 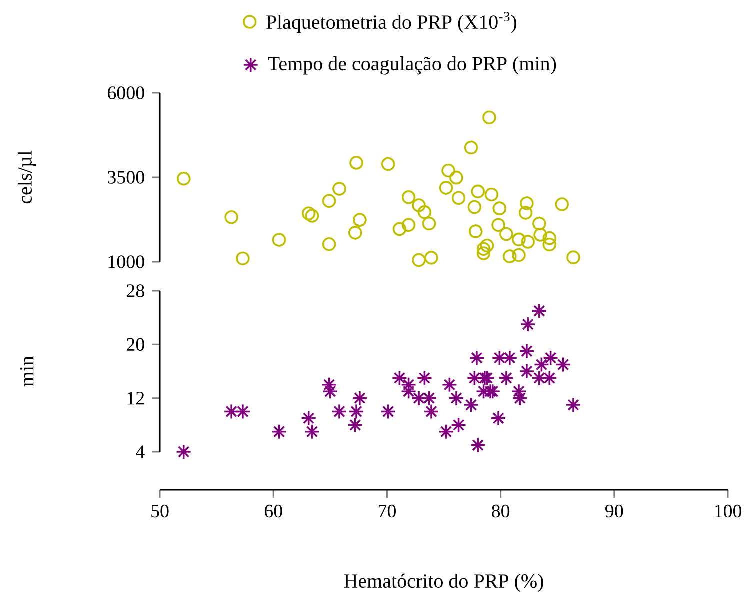 I want to click on y-axis-title: min, so click(x=27, y=371).